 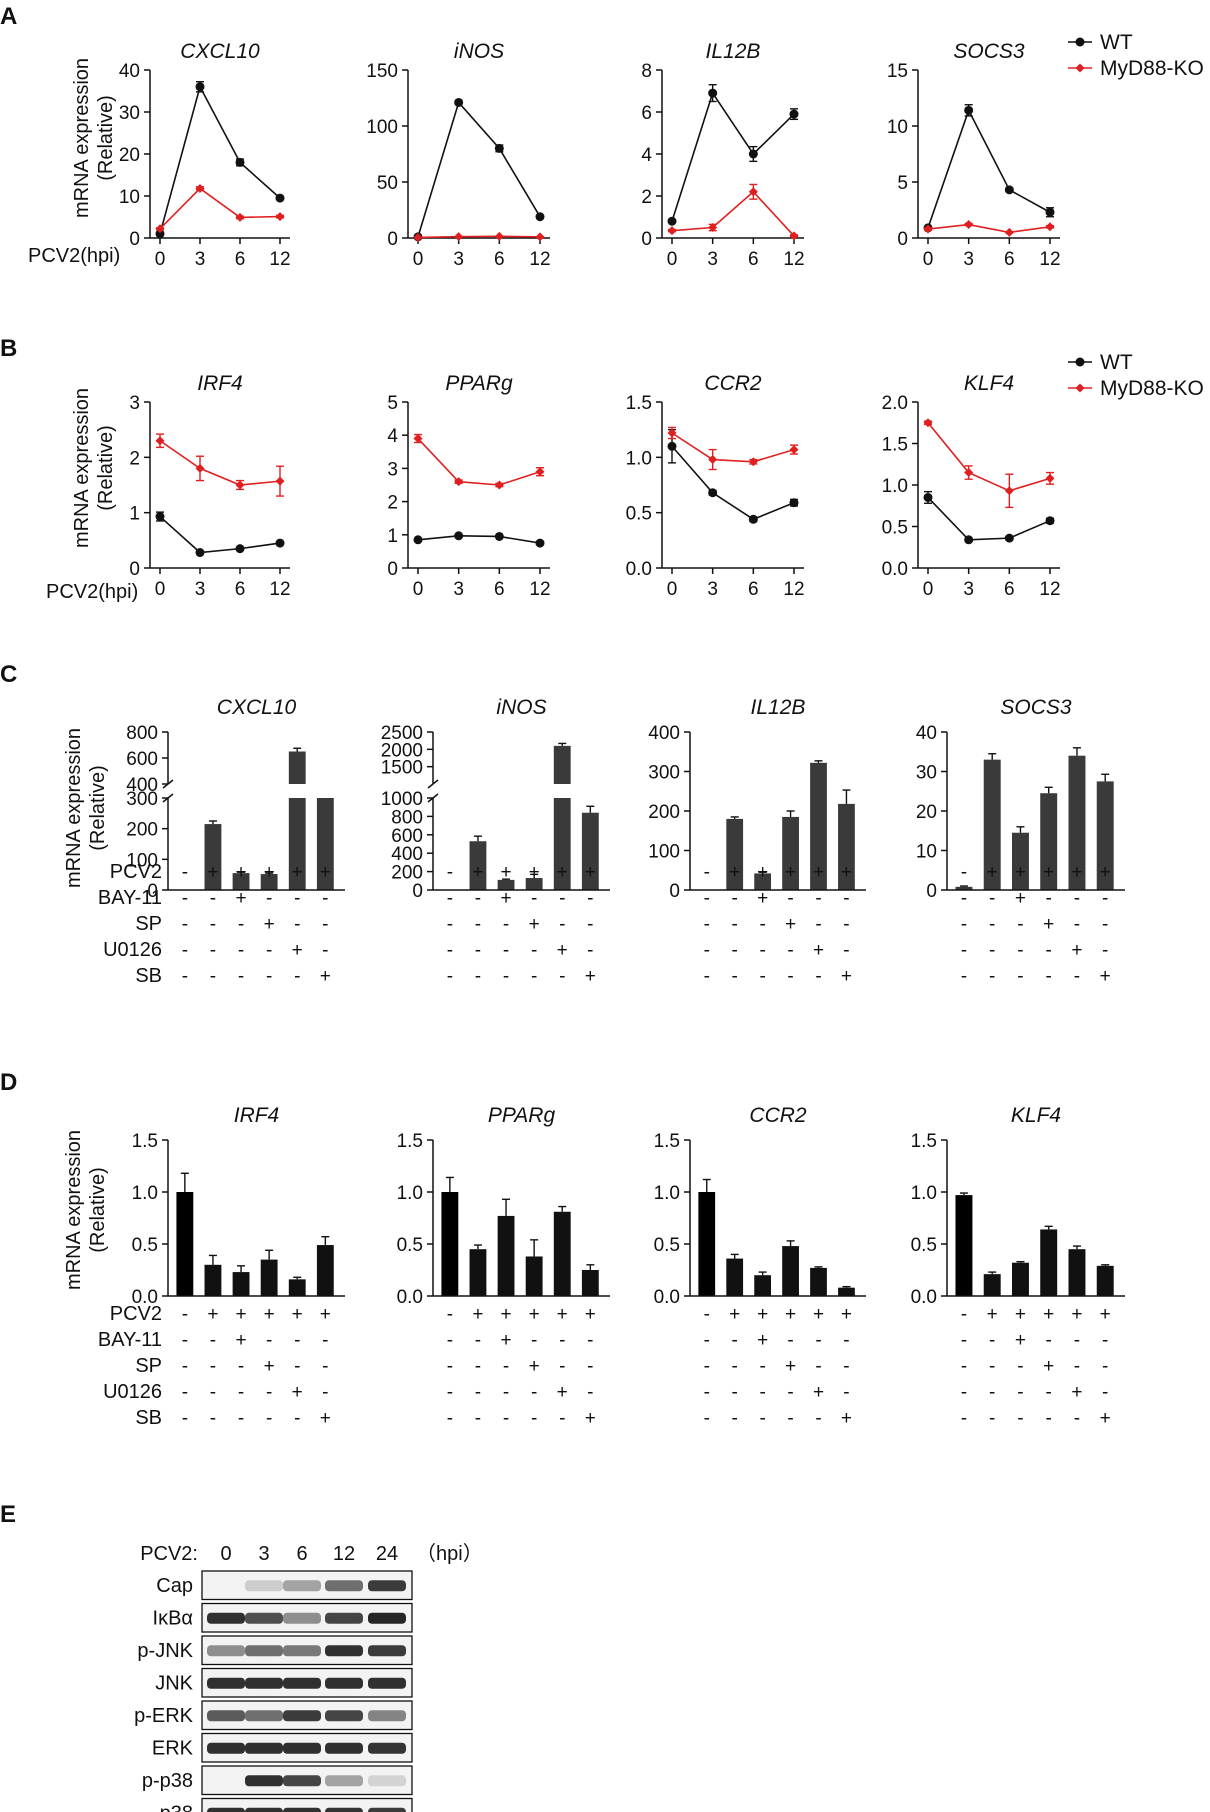 I want to click on panel-a-chart-cxcl10-ytick-label: 40, so click(x=129, y=71).